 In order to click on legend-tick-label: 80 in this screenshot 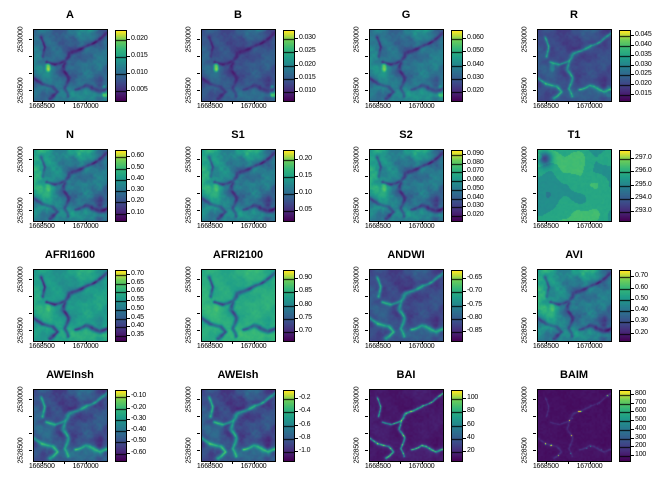, I will do `click(471, 410)`.